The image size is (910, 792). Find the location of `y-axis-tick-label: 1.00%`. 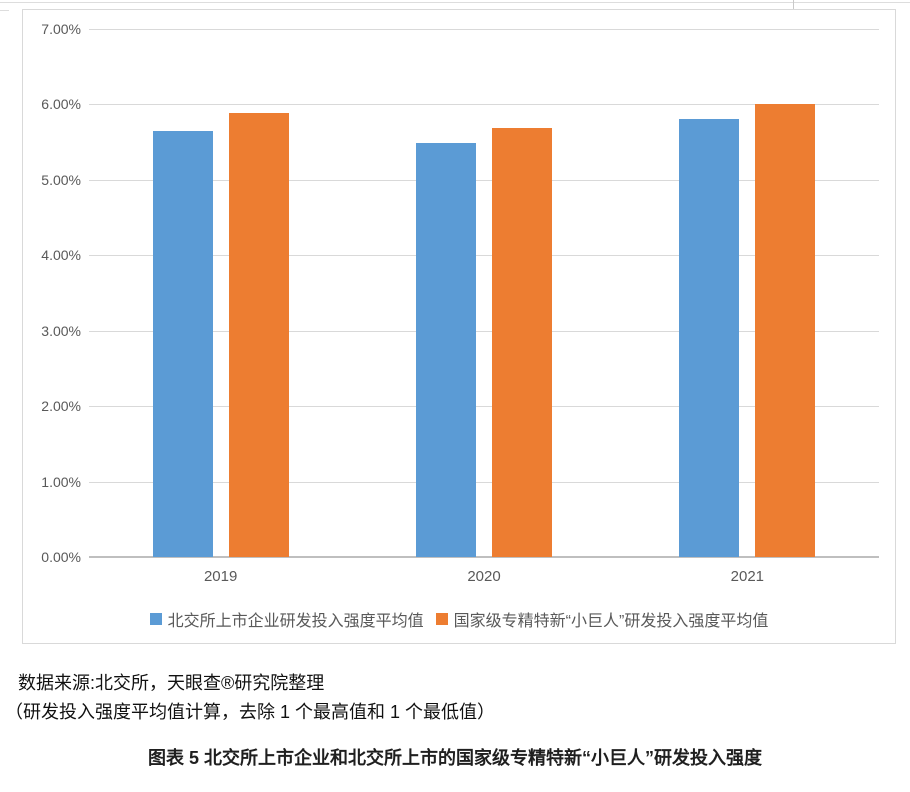

y-axis-tick-label: 1.00% is located at coordinates (61, 481).